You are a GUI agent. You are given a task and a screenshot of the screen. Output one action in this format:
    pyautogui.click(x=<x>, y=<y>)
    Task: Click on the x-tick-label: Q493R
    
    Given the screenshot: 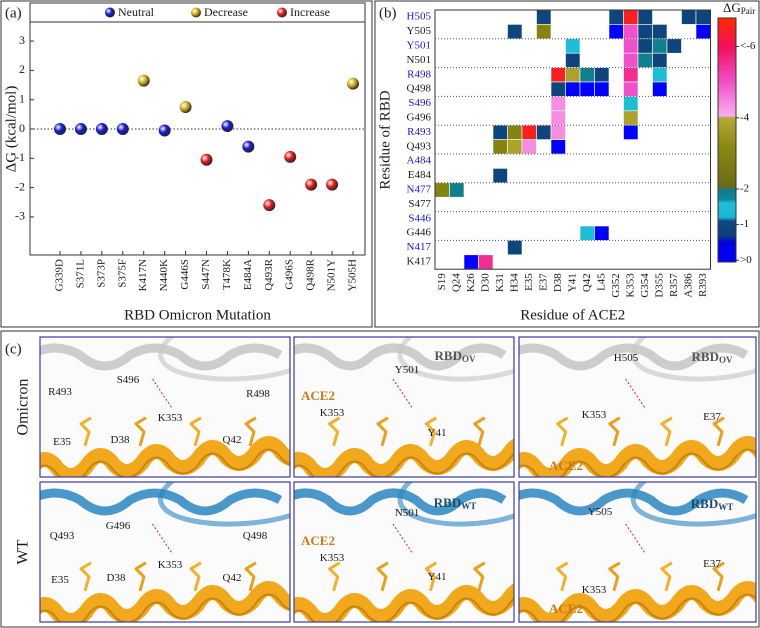 What is the action you would take?
    pyautogui.click(x=269, y=274)
    